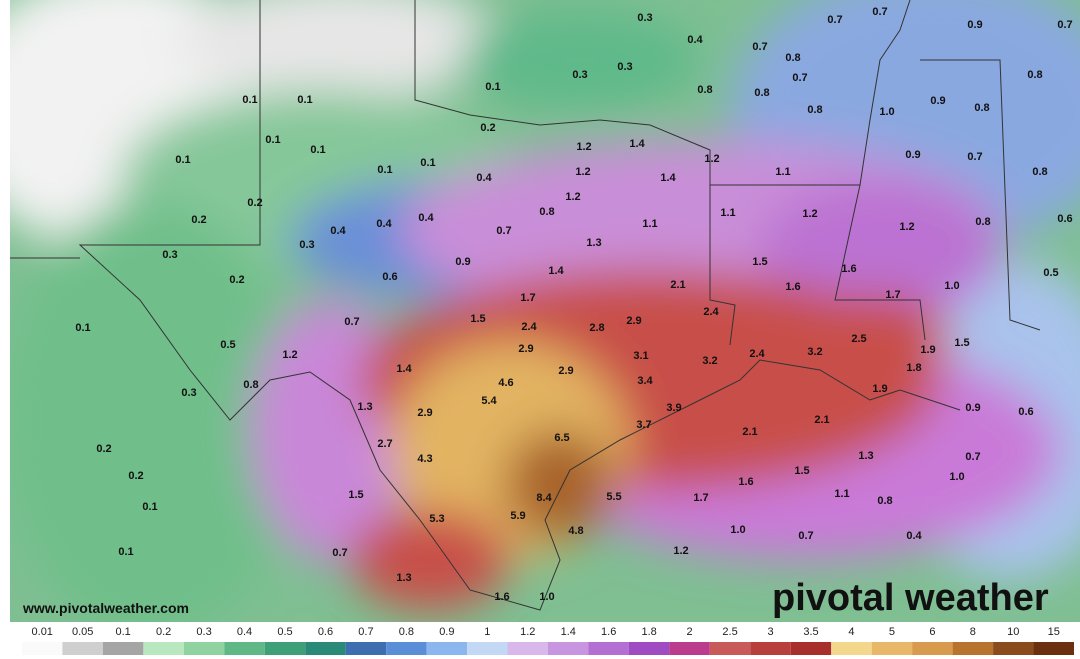 Image resolution: width=1080 pixels, height=659 pixels. What do you see at coordinates (544, 498) in the screenshot?
I see `precip-value: 8.4` at bounding box center [544, 498].